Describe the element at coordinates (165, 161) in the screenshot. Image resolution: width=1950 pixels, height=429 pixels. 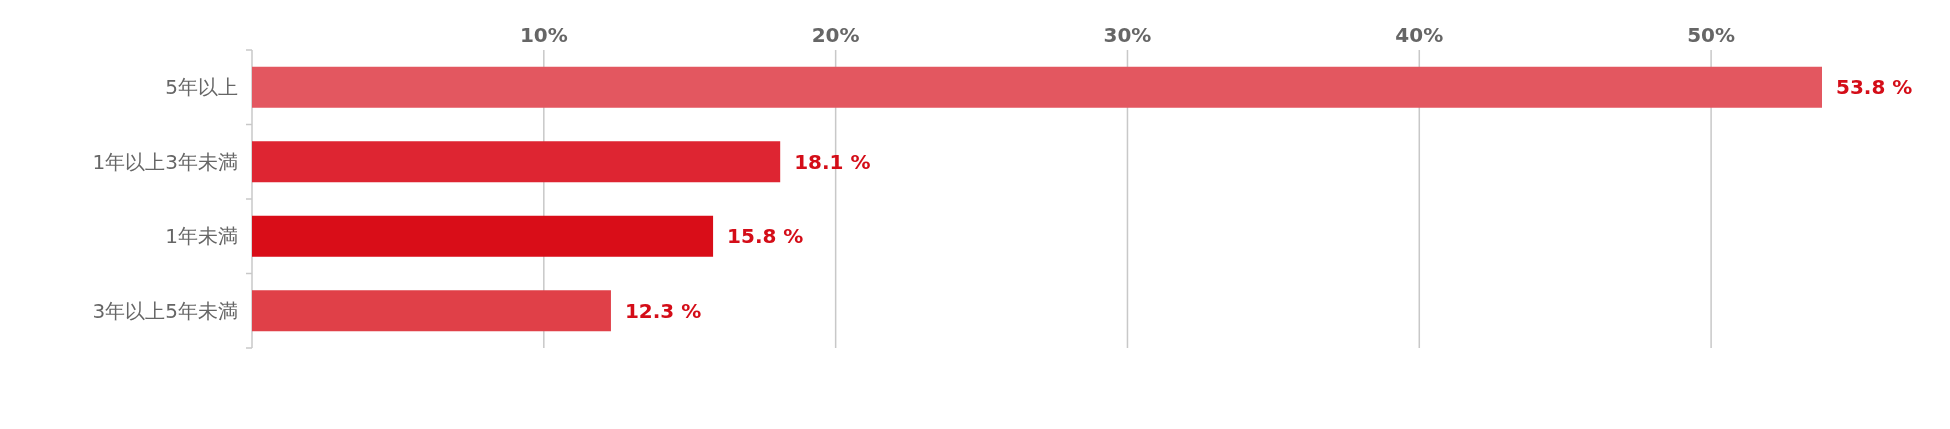
I see `y-tick-label: 1年以上3年未満` at that location.